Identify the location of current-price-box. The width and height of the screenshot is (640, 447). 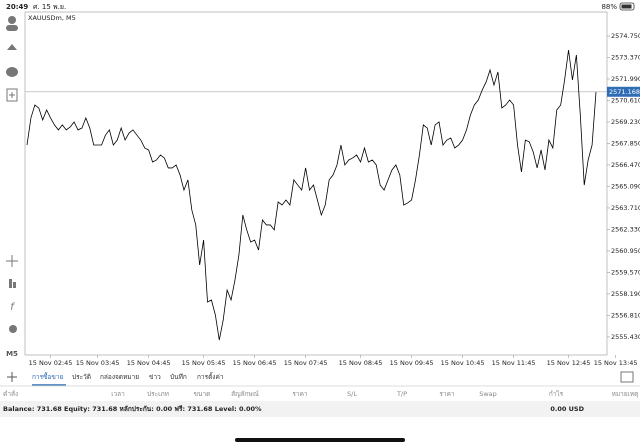
(623, 91).